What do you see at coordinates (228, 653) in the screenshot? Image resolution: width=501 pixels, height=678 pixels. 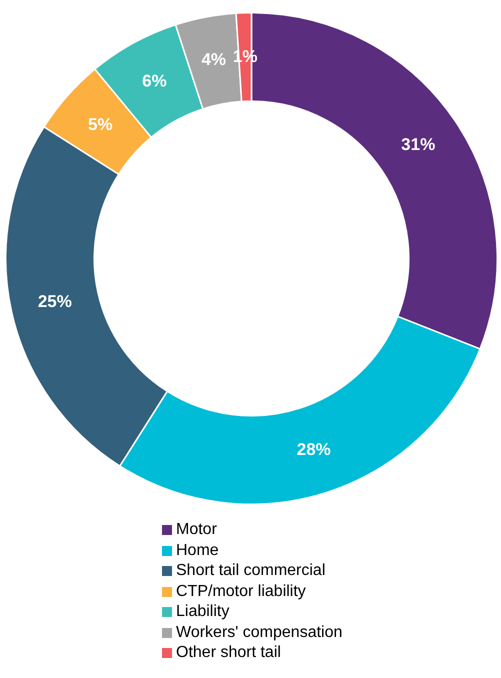 I see `legend-label: Other short tail` at bounding box center [228, 653].